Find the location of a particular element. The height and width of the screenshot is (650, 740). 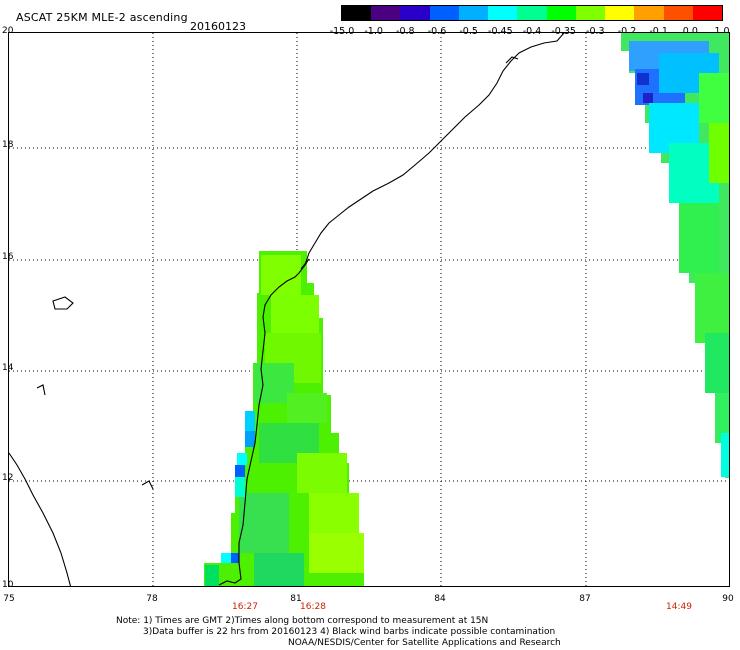

lon-label-75: 75 is located at coordinates (9, 599).